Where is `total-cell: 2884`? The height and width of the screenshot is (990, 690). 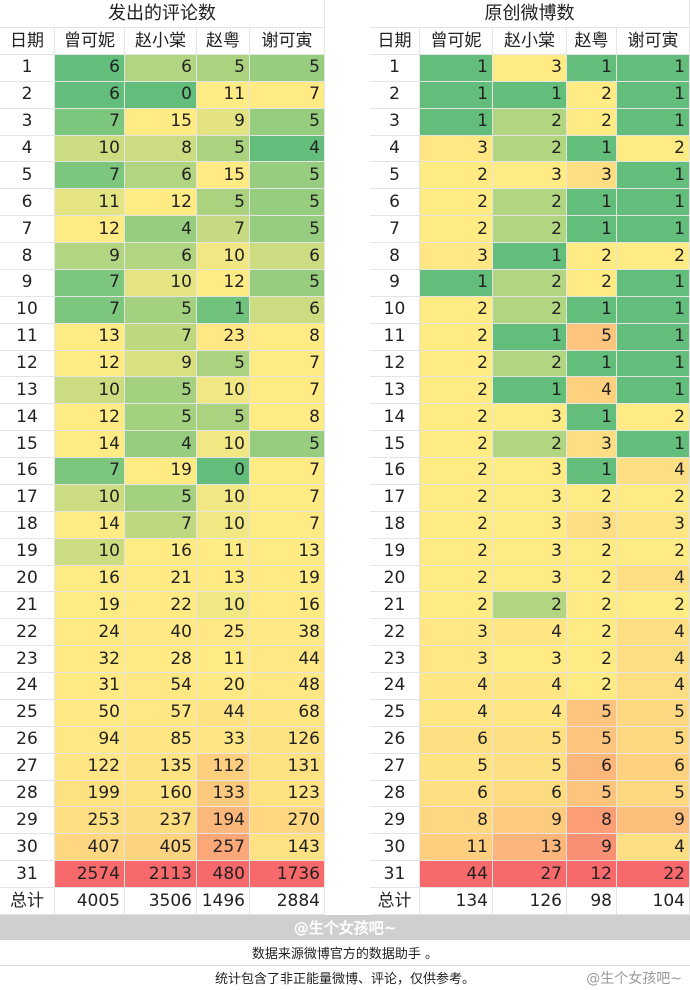 total-cell: 2884 is located at coordinates (287, 901).